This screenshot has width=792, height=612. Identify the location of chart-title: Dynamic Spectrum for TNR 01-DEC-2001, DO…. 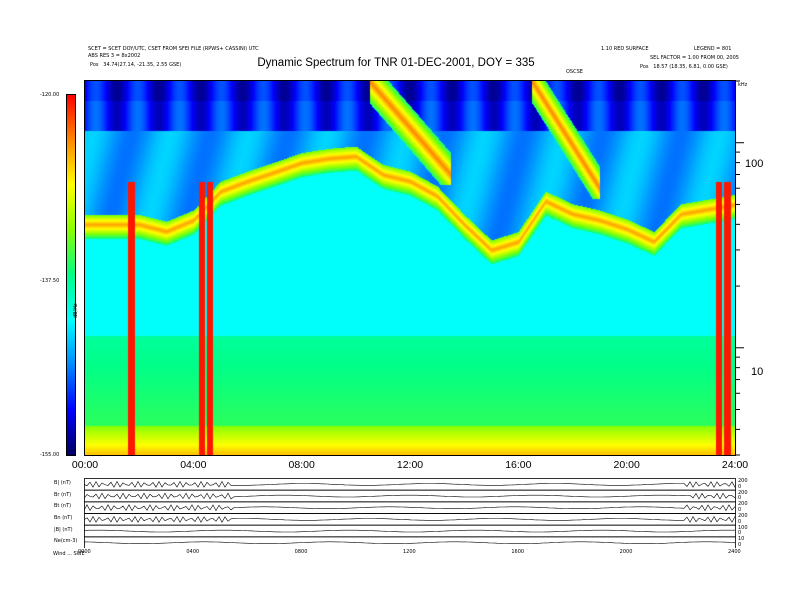
(396, 63).